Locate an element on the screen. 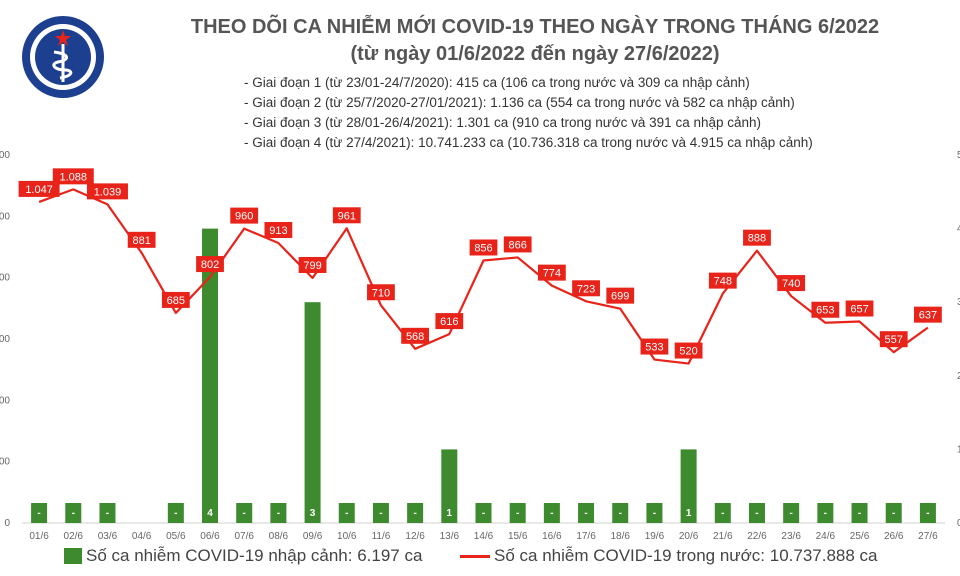 Image resolution: width=960 pixels, height=576 pixels. line-data-label: 637 is located at coordinates (928, 316).